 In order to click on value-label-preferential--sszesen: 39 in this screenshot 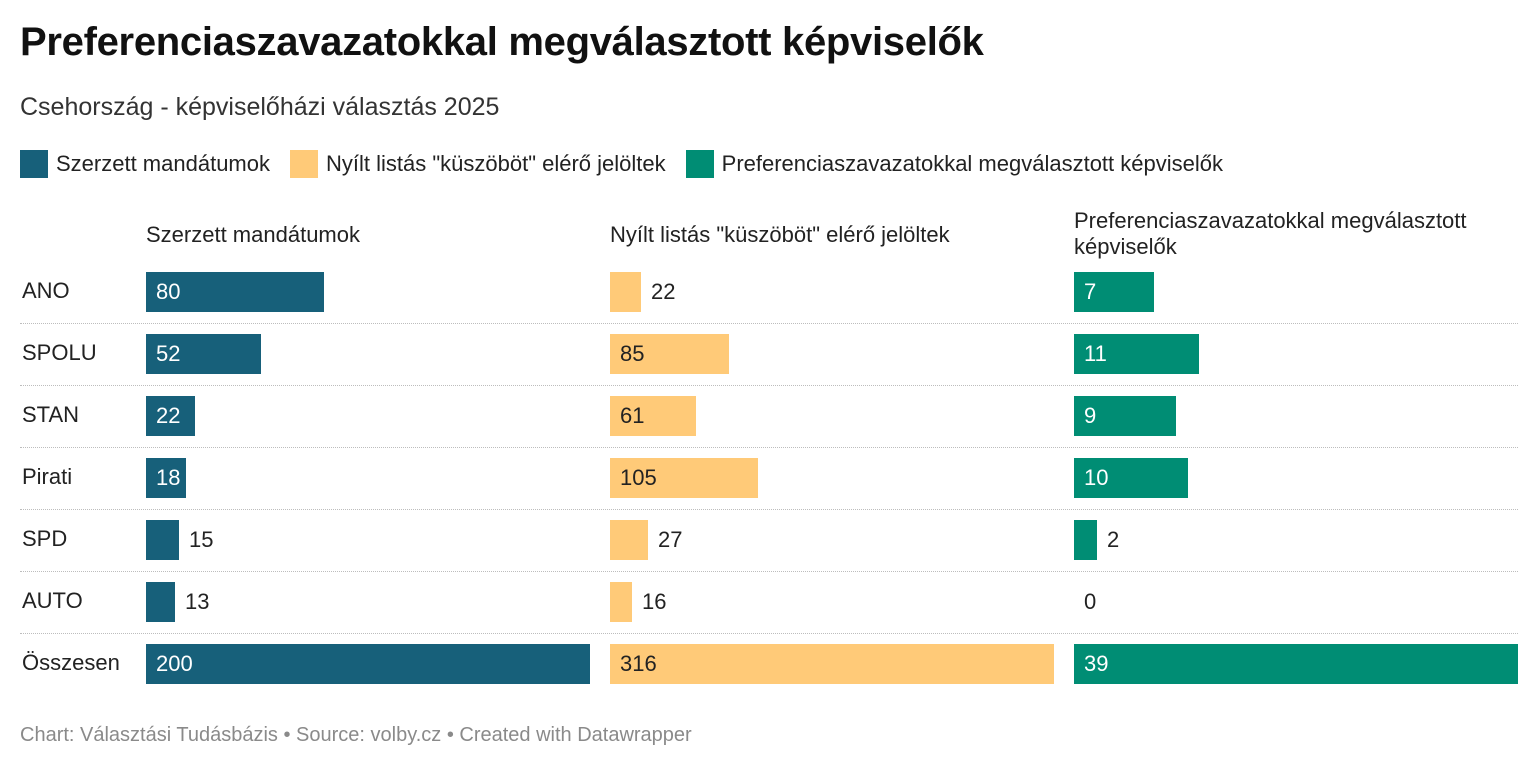, I will do `click(1096, 663)`.